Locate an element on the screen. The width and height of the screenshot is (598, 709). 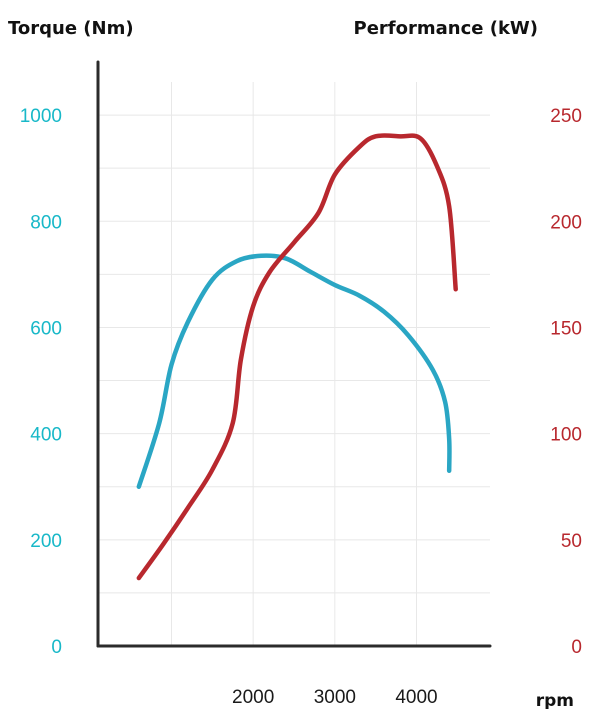
right-tick-label: 50 is located at coordinates (571, 541).